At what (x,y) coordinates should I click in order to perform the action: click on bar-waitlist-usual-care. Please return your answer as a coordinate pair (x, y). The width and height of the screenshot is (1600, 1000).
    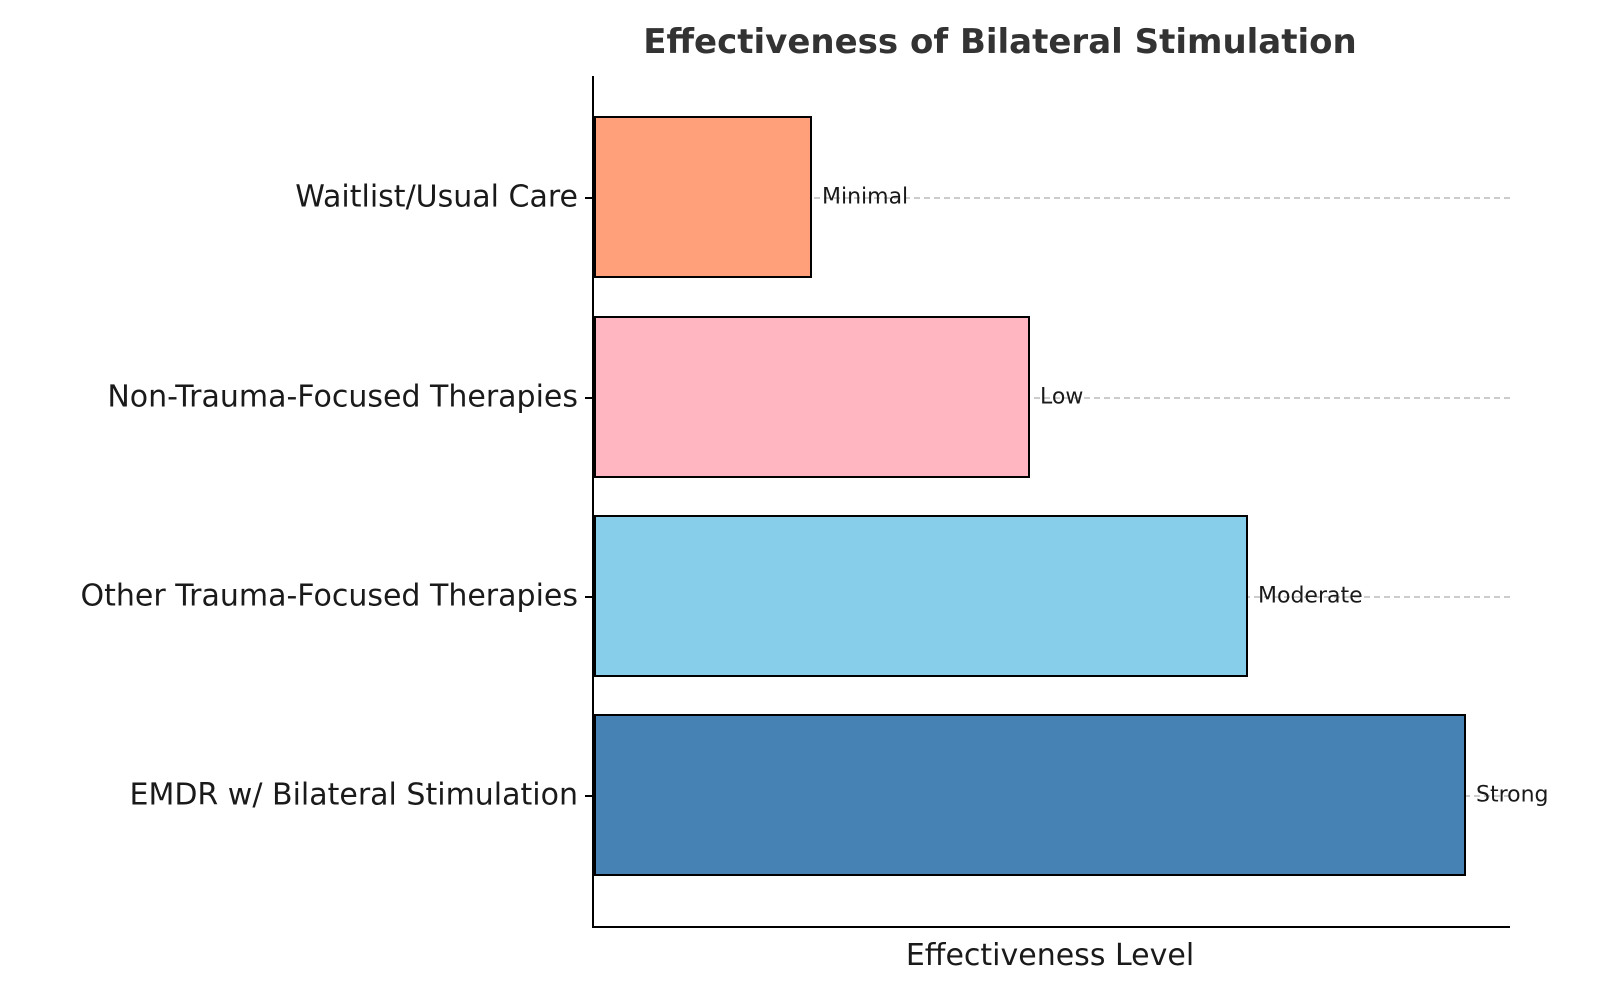
    Looking at the image, I should click on (703, 197).